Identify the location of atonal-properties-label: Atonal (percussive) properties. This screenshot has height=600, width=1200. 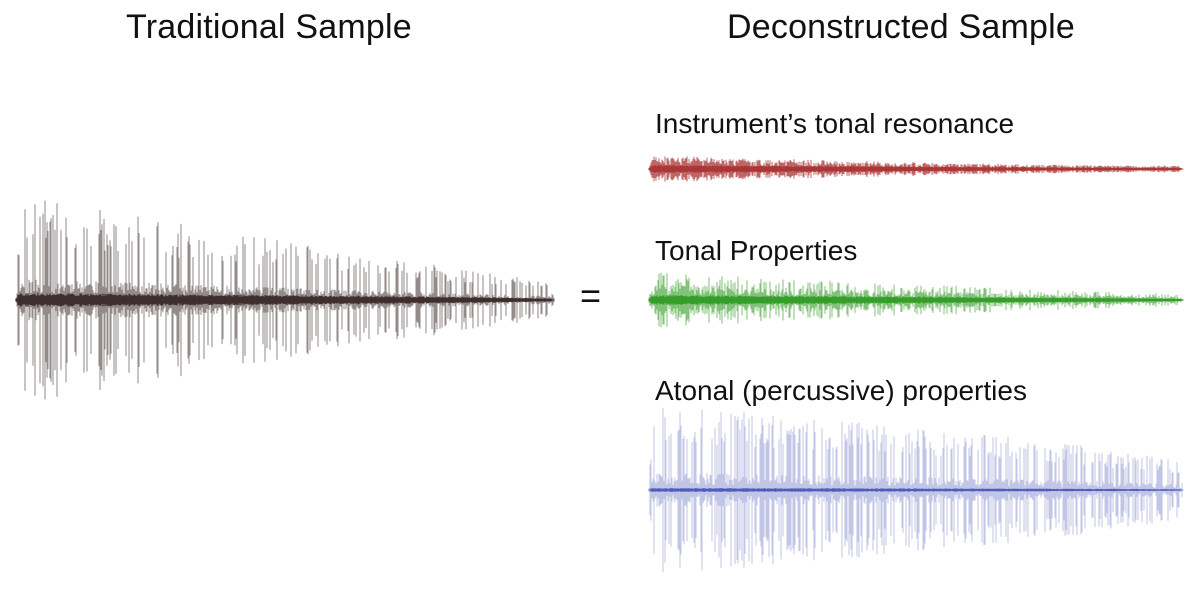
(841, 390).